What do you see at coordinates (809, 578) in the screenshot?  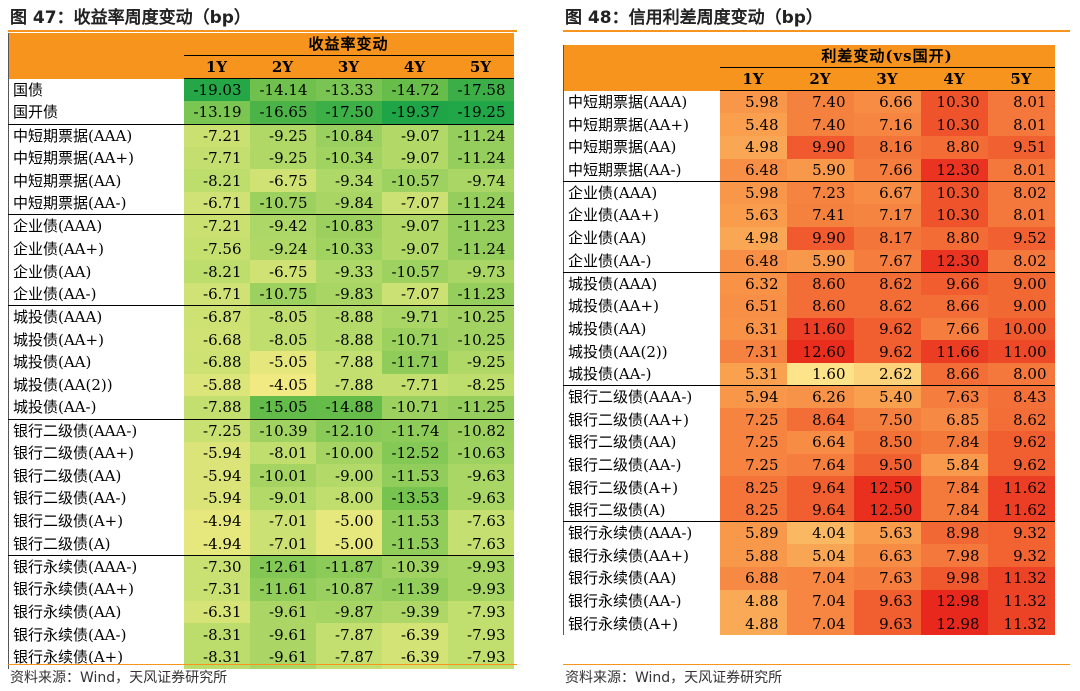 I see `table-row: 银行永续债(AA) 6.88 7.04 7.63 9.98 11.32` at bounding box center [809, 578].